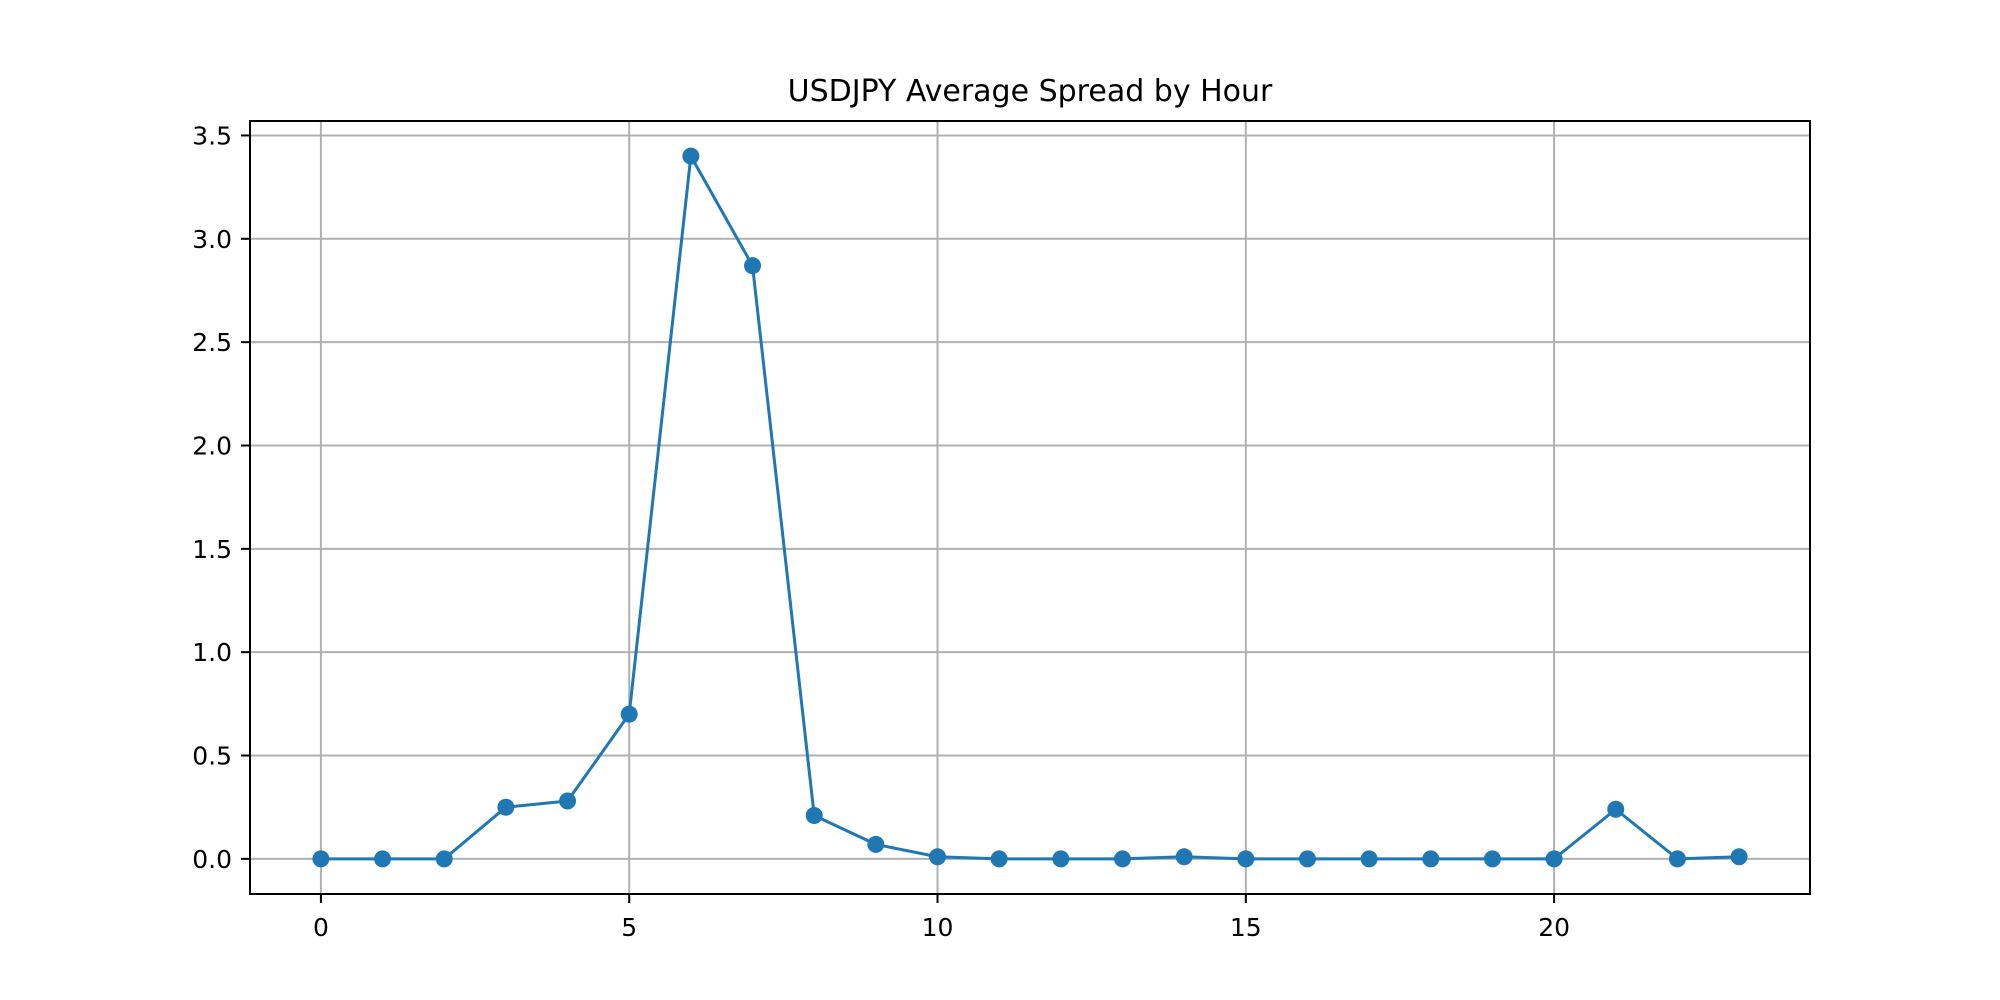 Image resolution: width=2000 pixels, height=1000 pixels. Describe the element at coordinates (1246, 927) in the screenshot. I see `x-tick-label: 15` at that location.